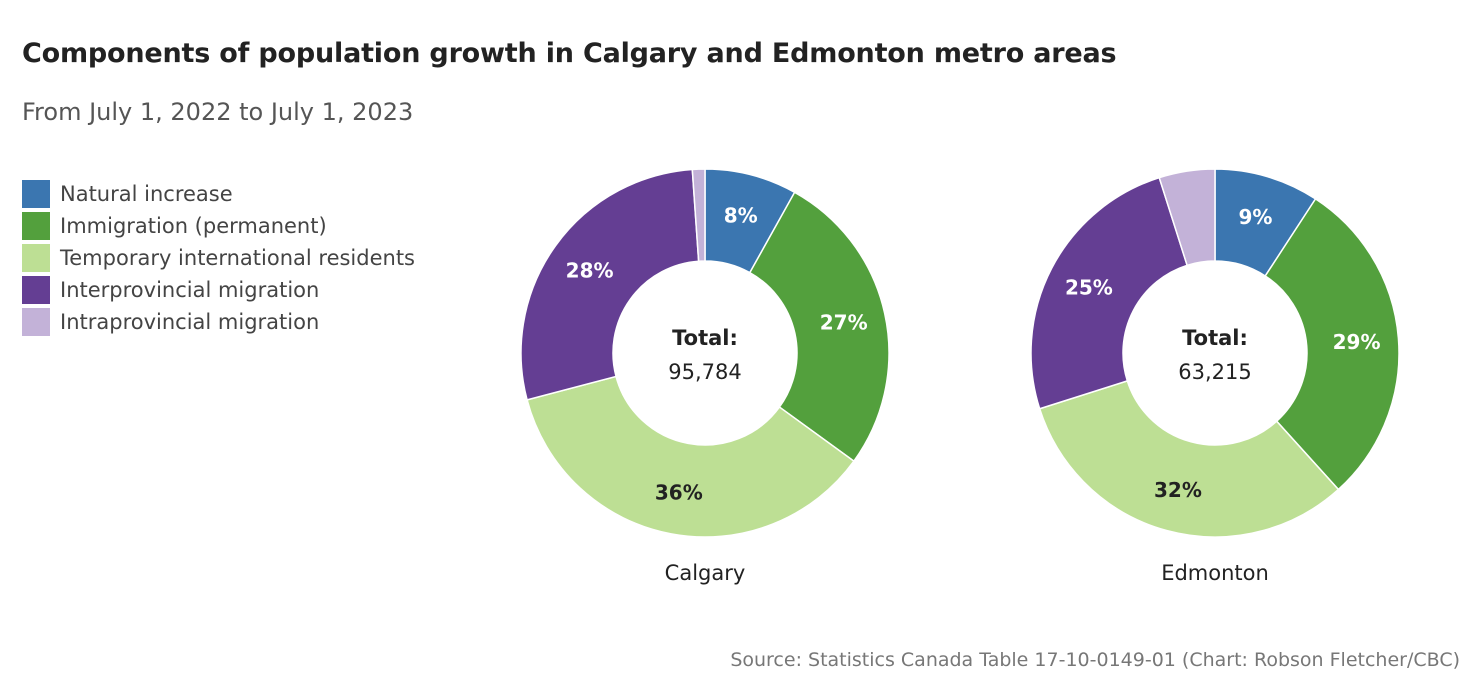  I want to click on slice-label: 28%, so click(590, 270).